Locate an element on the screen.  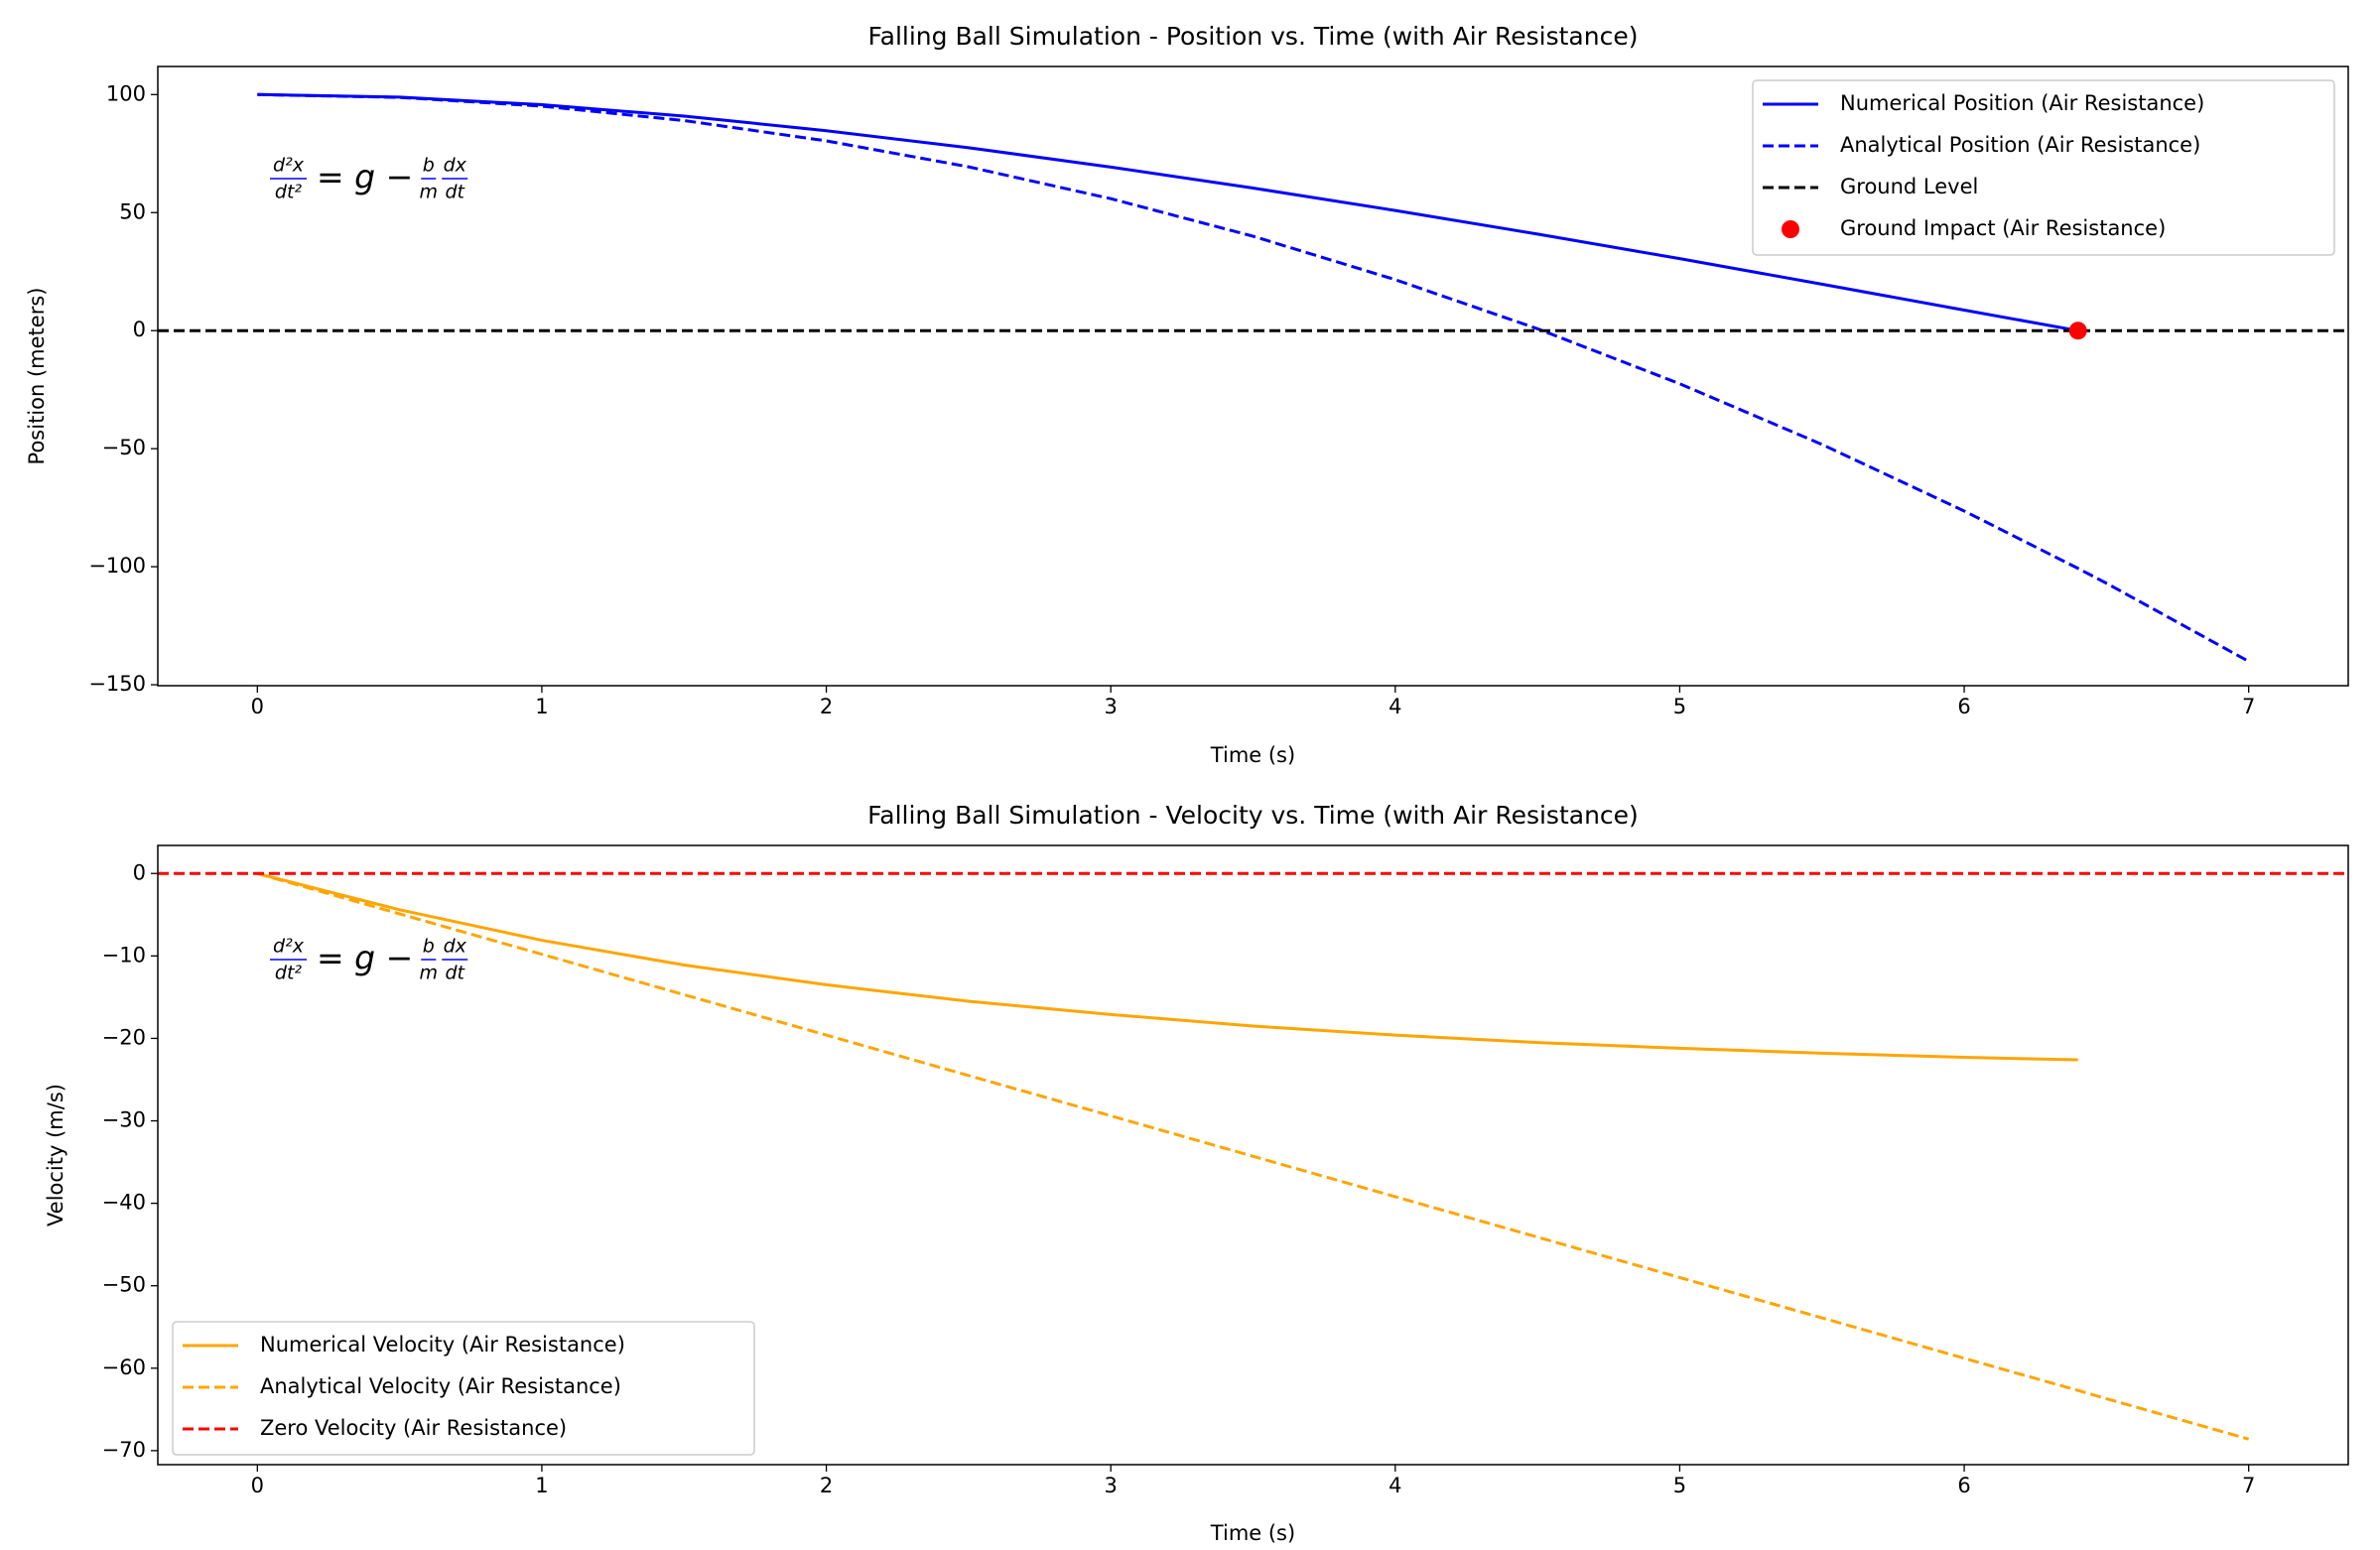
legend-label: Numerical Velocity (Air Resistance) is located at coordinates (442, 1345).